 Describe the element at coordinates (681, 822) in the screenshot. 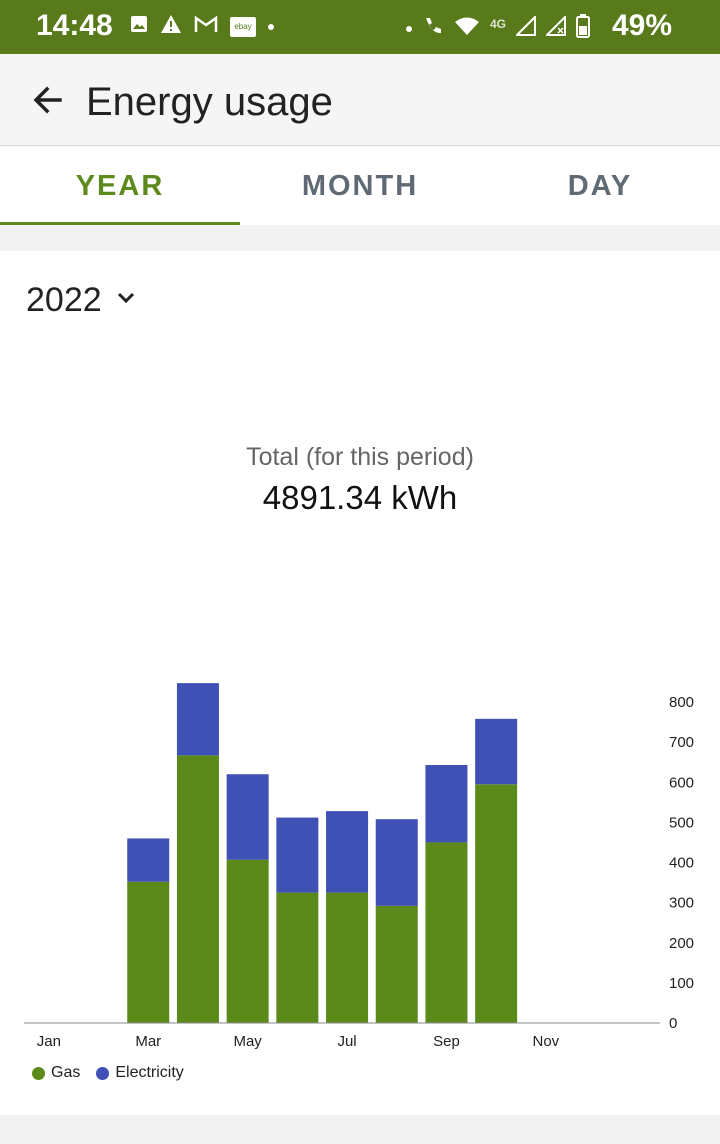

I see `y-tick-label: 500` at that location.